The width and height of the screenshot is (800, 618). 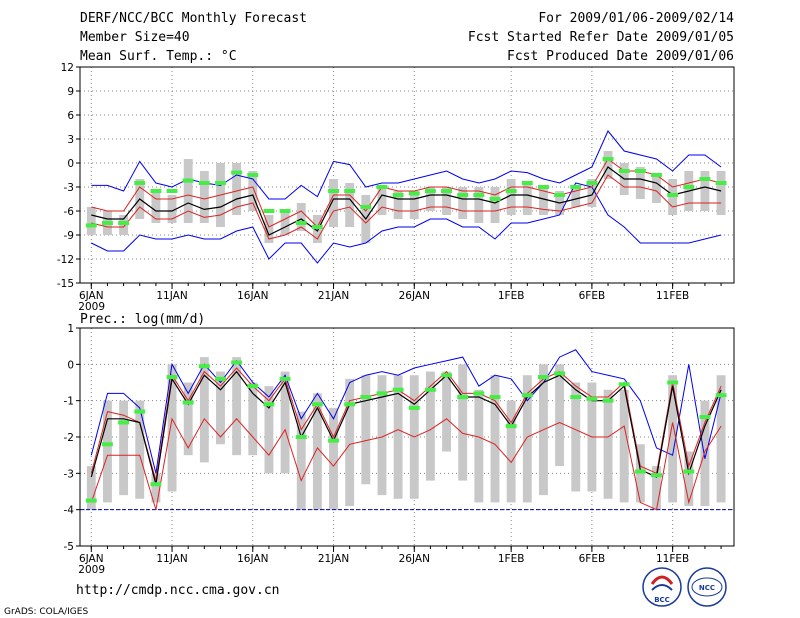 I want to click on prec-ytick-label: -4, so click(x=69, y=511).